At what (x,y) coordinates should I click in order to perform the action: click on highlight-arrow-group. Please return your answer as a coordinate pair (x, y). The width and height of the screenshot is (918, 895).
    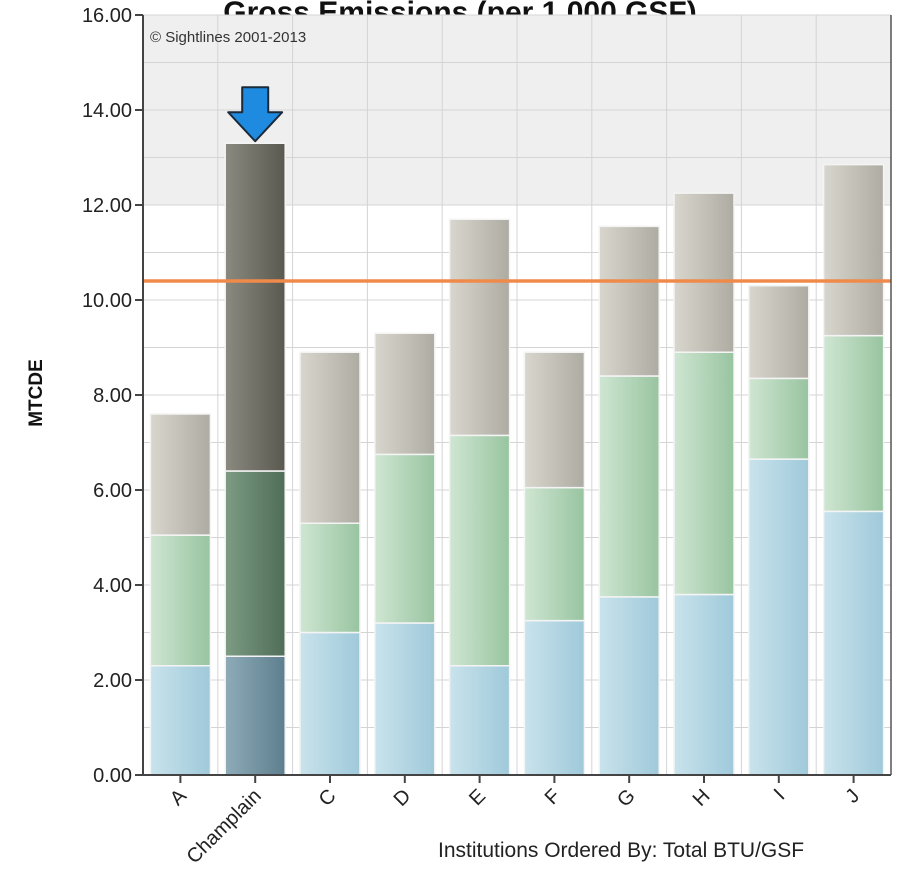
    Looking at the image, I should click on (255, 114).